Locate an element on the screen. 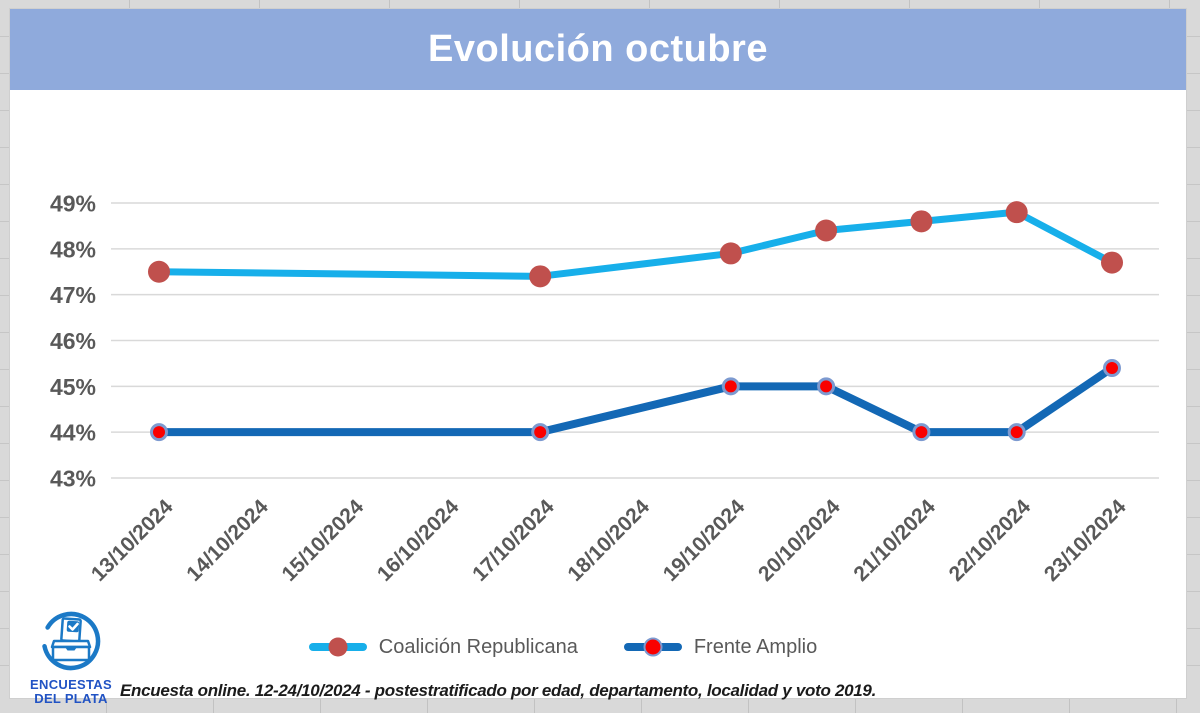 This screenshot has width=1200, height=713. x-tick-label: 18/10/2024 is located at coordinates (608, 540).